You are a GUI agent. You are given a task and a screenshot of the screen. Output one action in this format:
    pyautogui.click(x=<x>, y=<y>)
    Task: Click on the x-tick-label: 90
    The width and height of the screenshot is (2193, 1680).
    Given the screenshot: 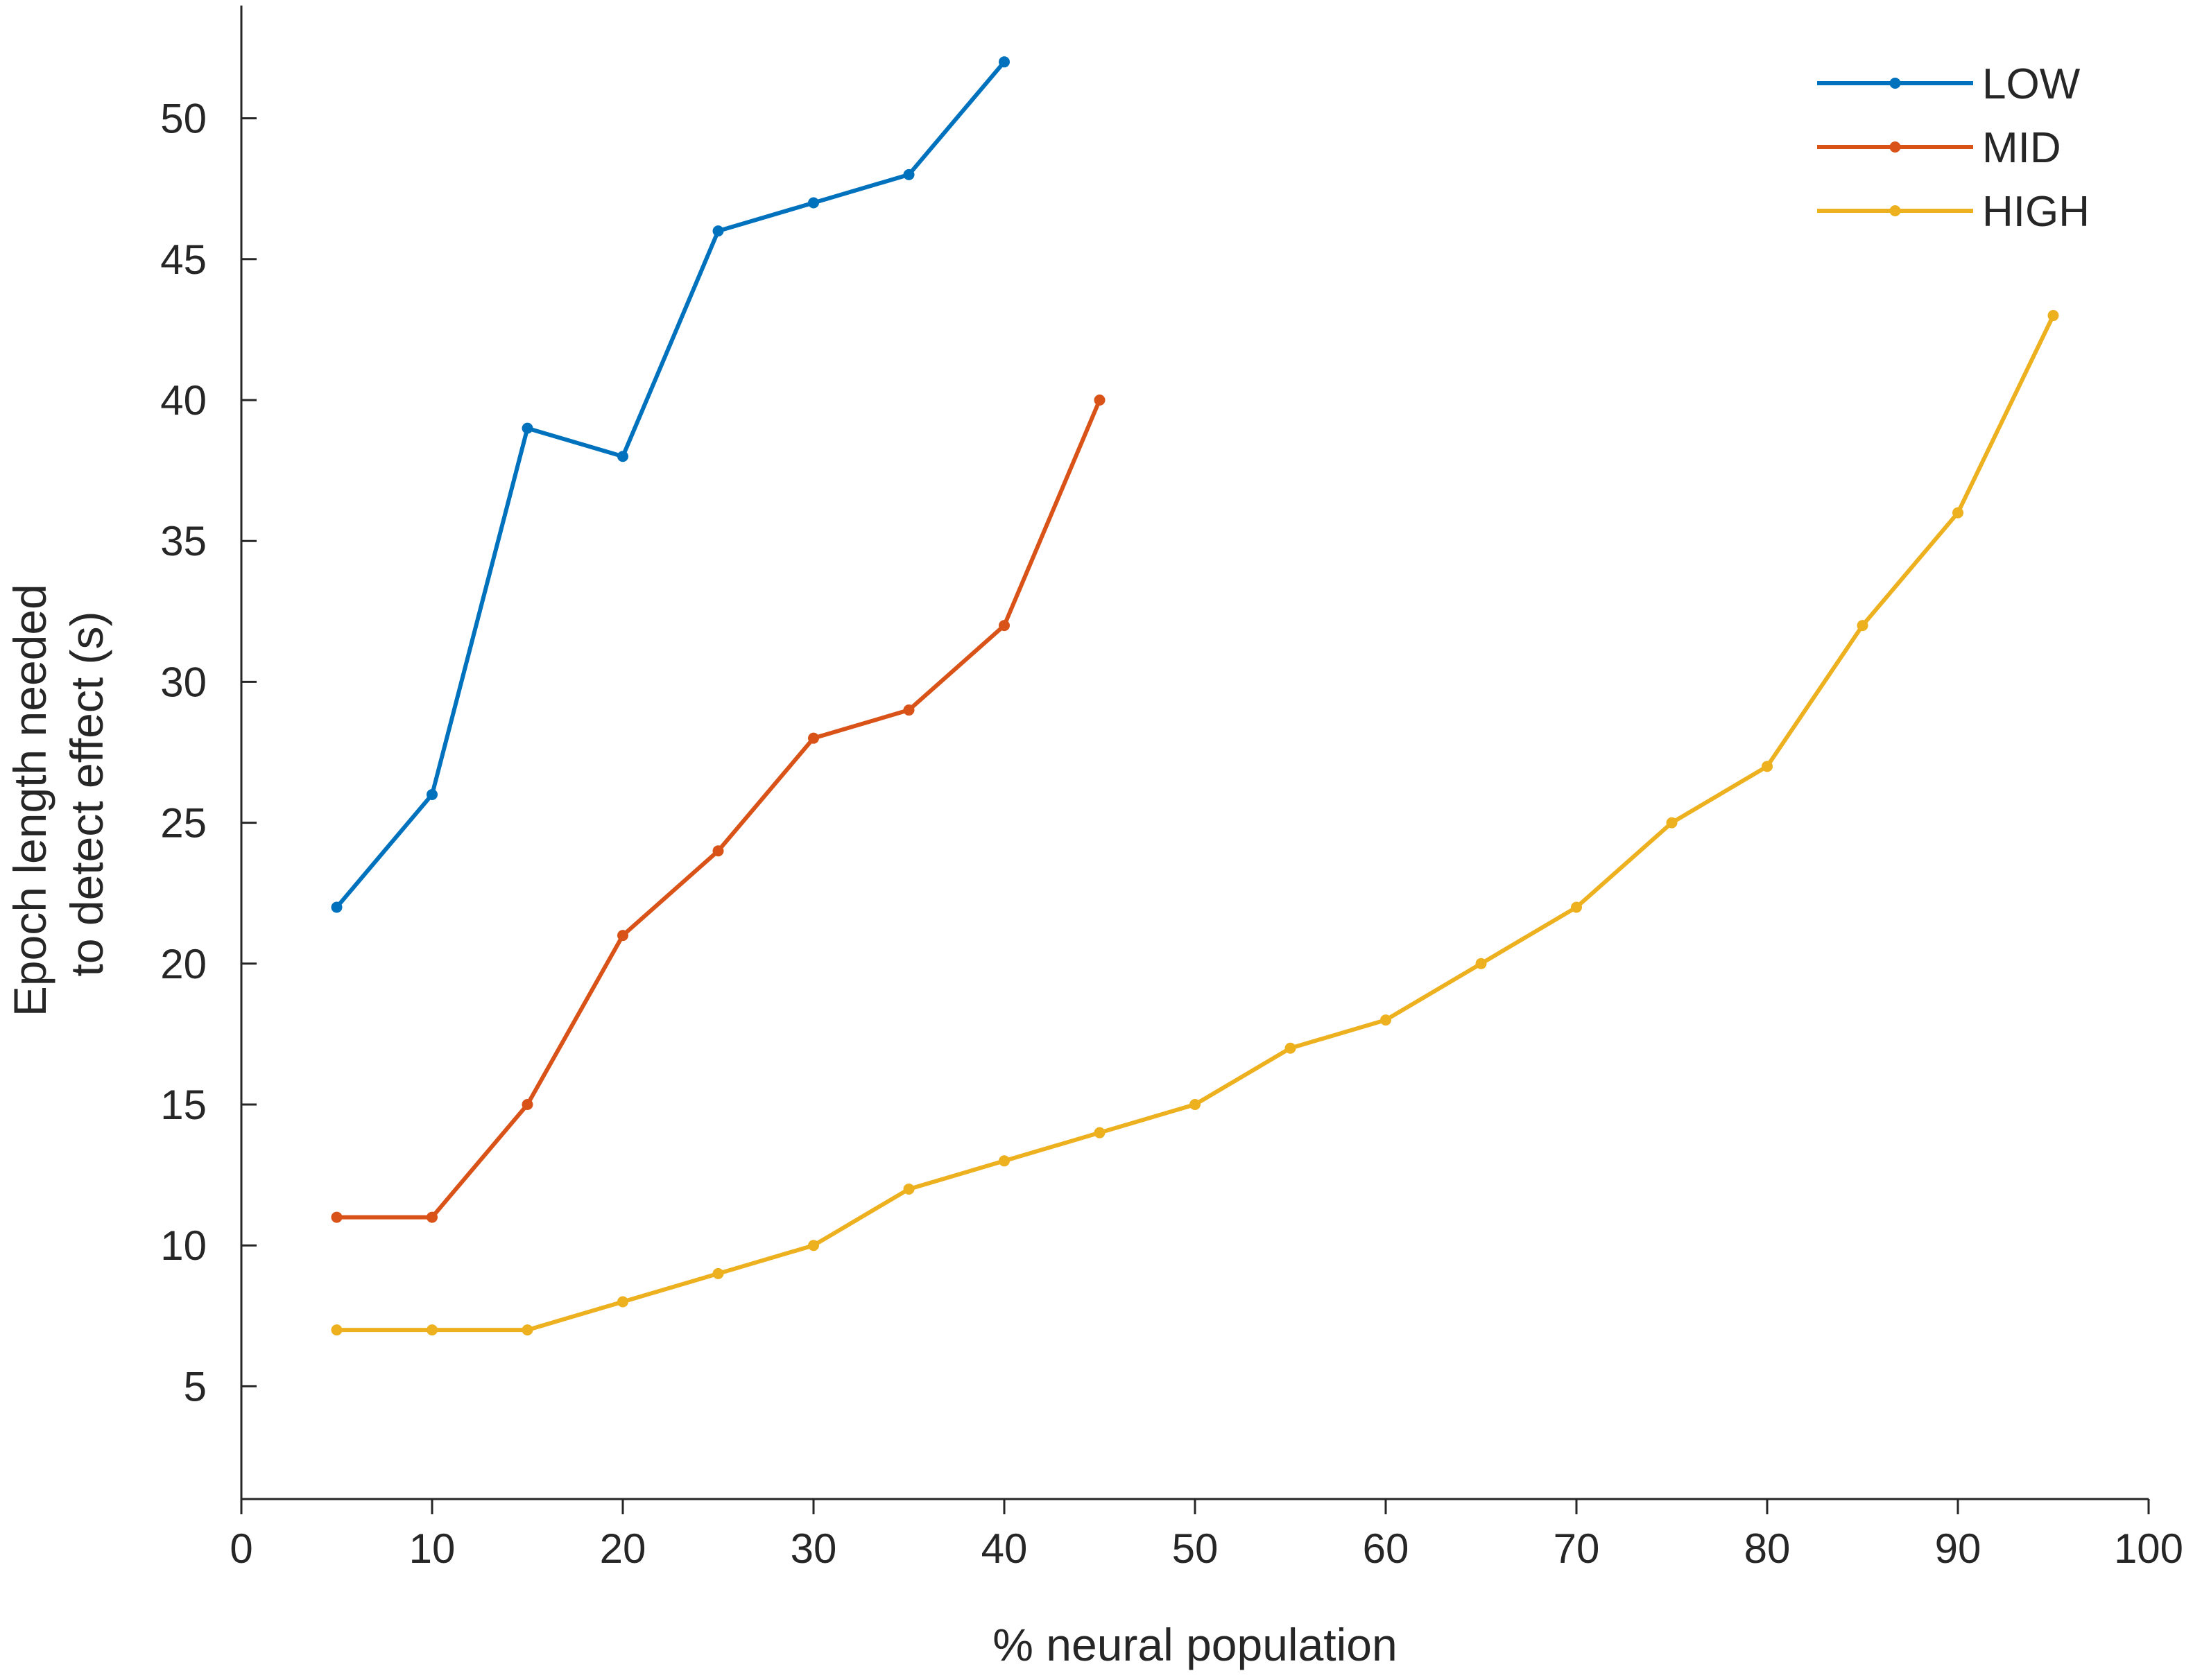 What is the action you would take?
    pyautogui.click(x=1958, y=1548)
    